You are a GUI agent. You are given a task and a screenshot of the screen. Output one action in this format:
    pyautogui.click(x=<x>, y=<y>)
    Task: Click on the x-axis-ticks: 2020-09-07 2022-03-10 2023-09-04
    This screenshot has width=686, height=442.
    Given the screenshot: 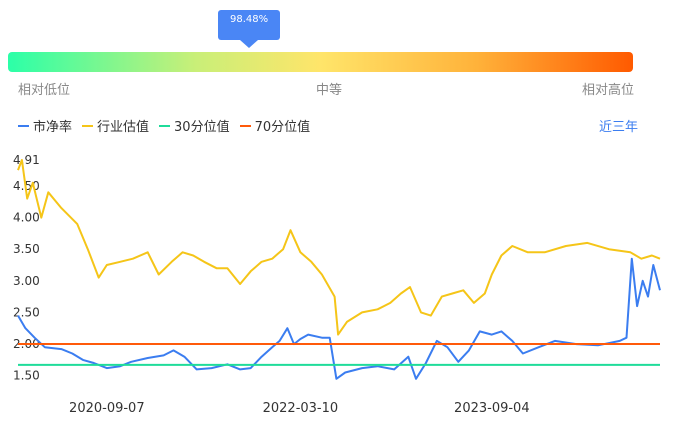 What is the action you would take?
    pyautogui.click(x=299, y=408)
    